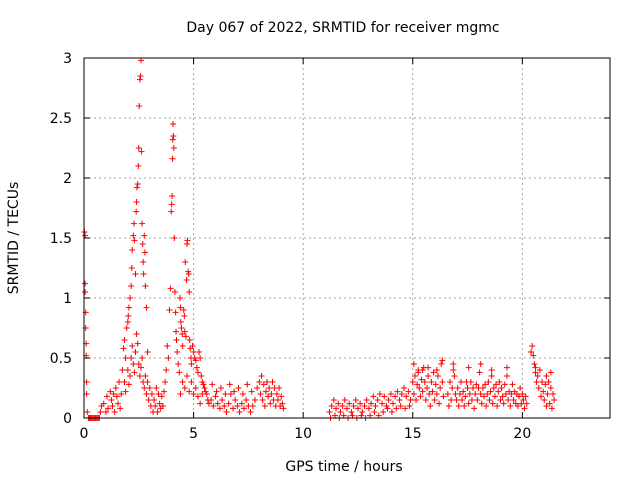 The height and width of the screenshot is (480, 640). Describe the element at coordinates (61, 119) in the screenshot. I see `y-tick-label: 2.5` at that location.